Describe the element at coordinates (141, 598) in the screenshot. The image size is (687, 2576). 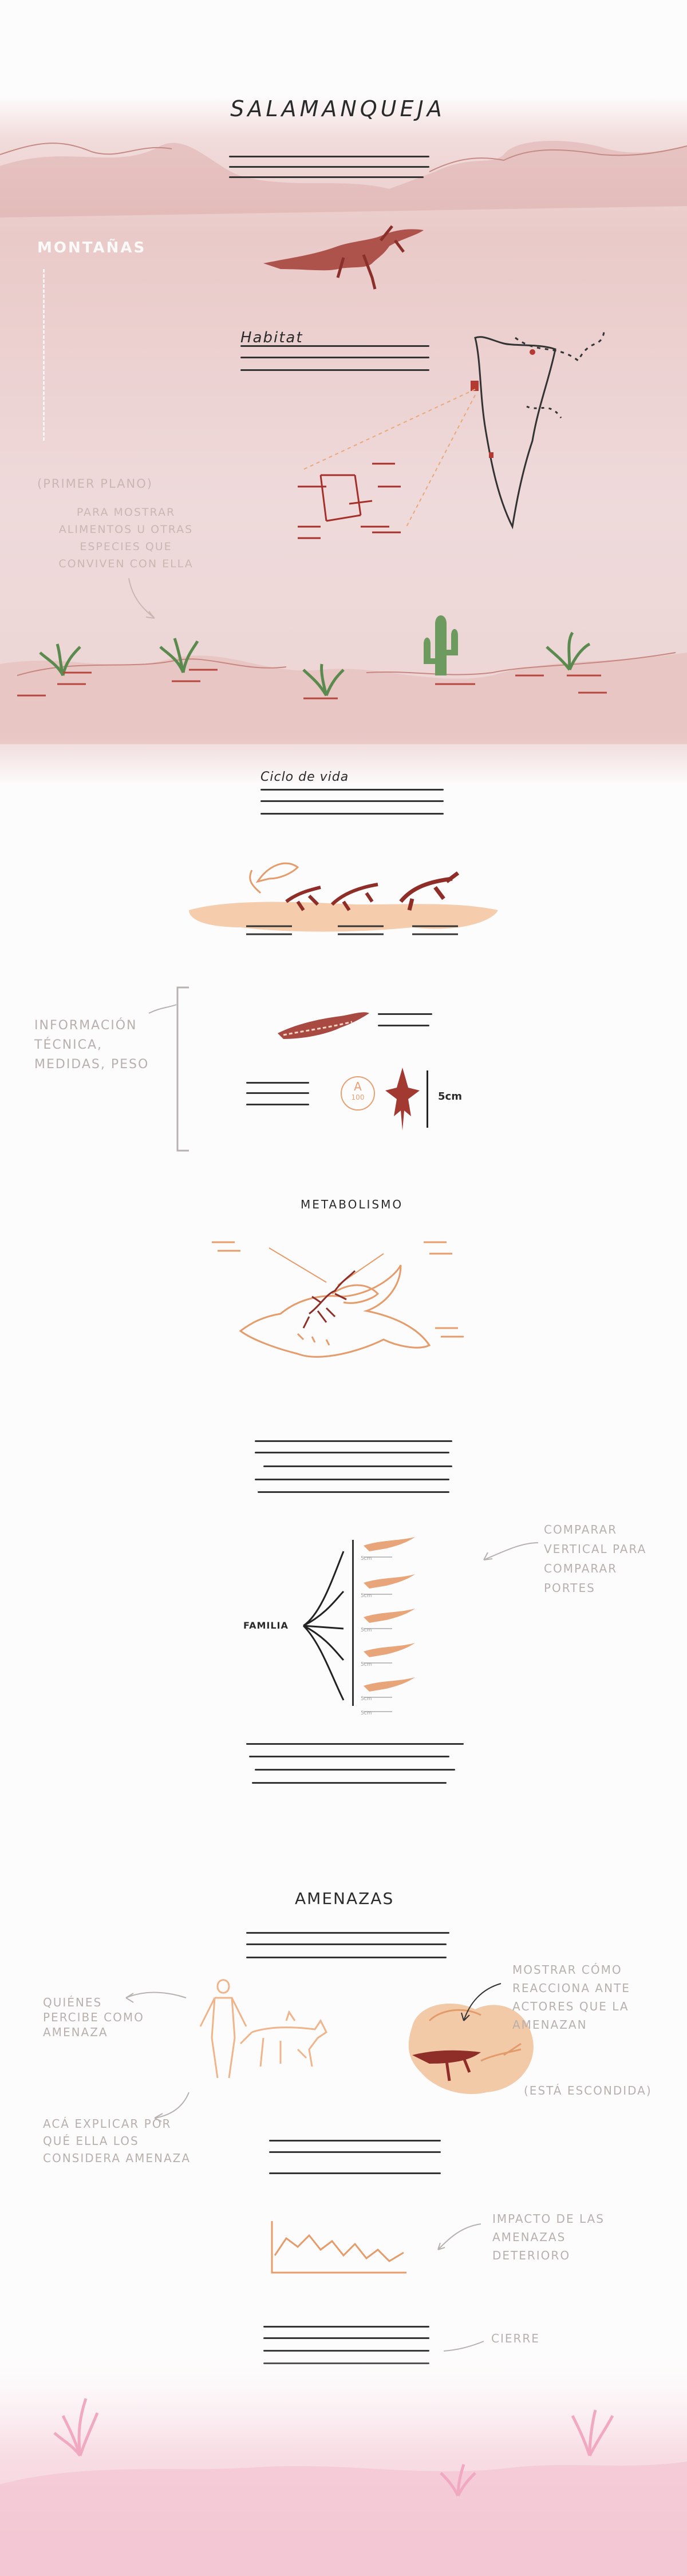
I see `foreground-arrow` at that location.